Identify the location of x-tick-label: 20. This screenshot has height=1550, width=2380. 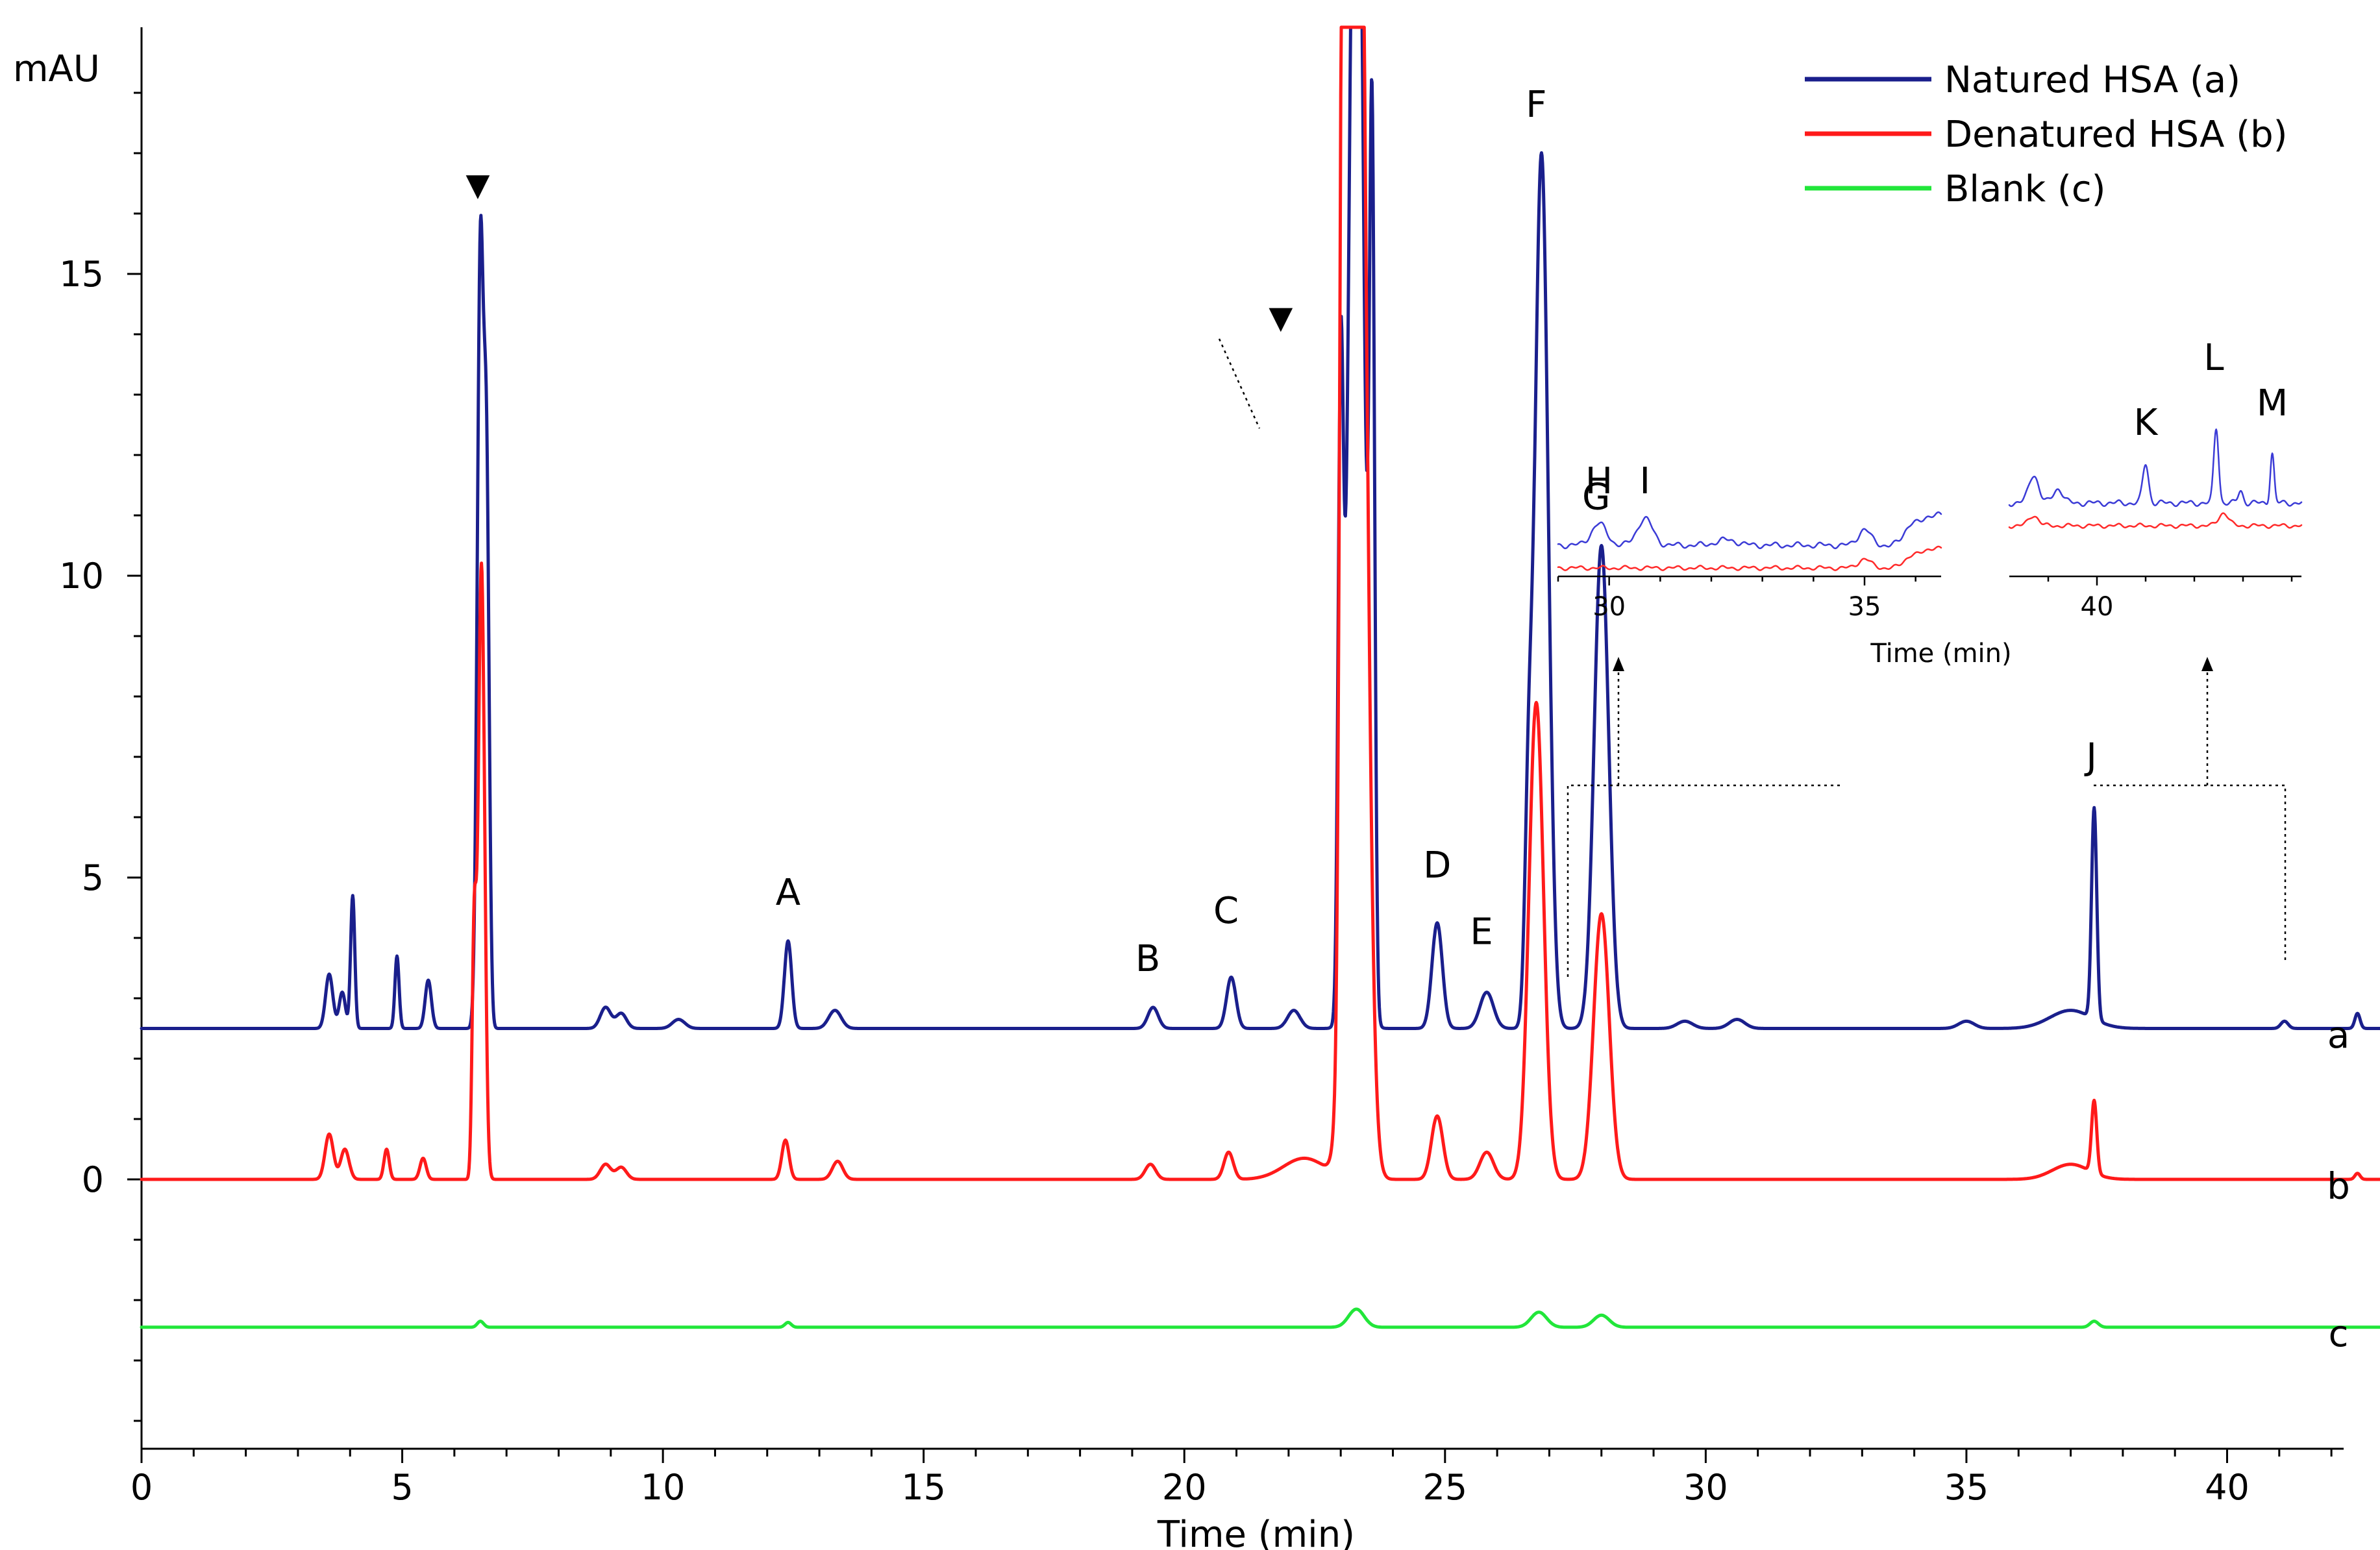
(1184, 1487).